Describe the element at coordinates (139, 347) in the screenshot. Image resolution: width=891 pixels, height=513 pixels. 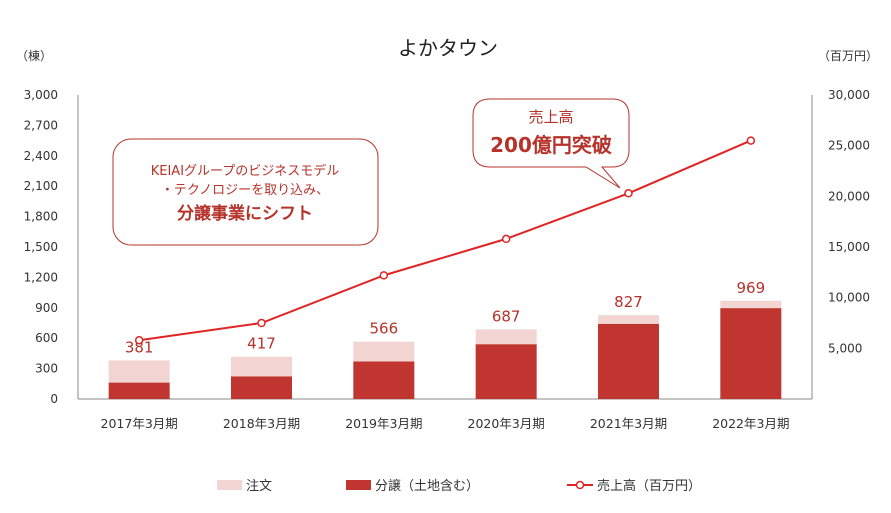
I see `bar-total-label: 381` at that location.